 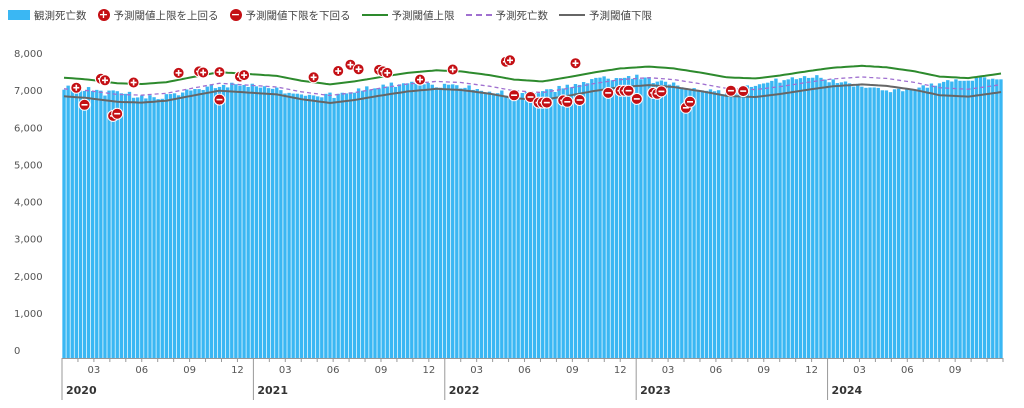 What do you see at coordinates (81, 390) in the screenshot?
I see `x-year-label: 2020` at bounding box center [81, 390].